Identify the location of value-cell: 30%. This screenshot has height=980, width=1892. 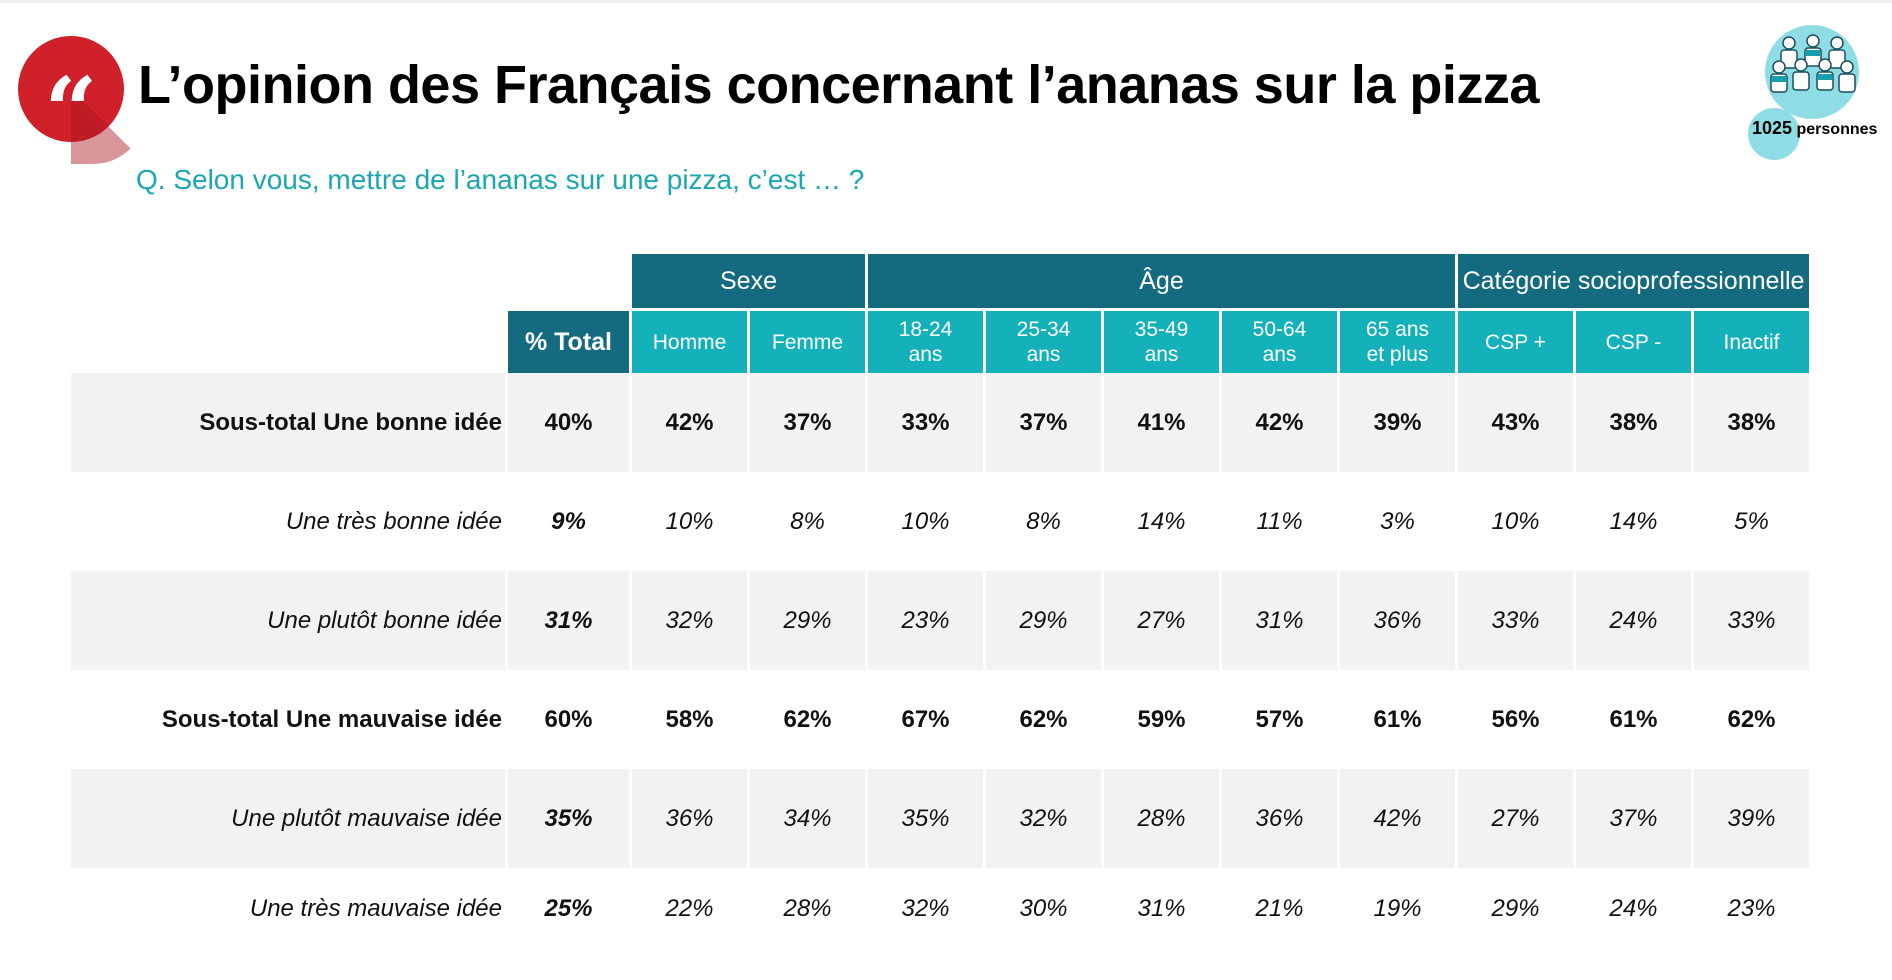
(1042, 909).